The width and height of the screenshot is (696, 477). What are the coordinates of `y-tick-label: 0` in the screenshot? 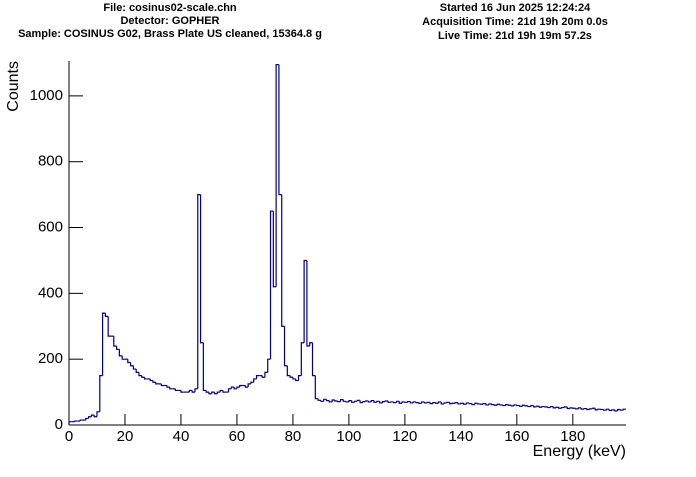 It's located at (59, 424).